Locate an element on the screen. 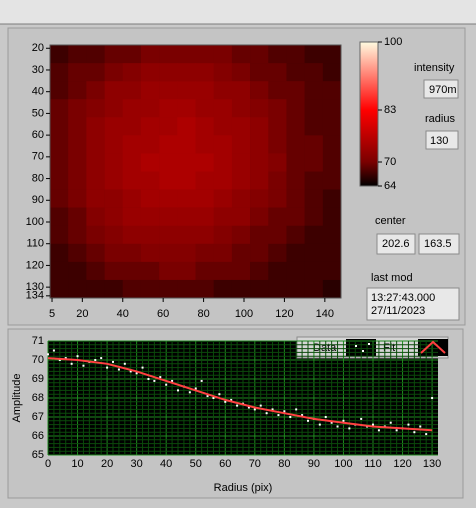 The width and height of the screenshot is (476, 508). x-tick-label: 140 is located at coordinates (325, 314).